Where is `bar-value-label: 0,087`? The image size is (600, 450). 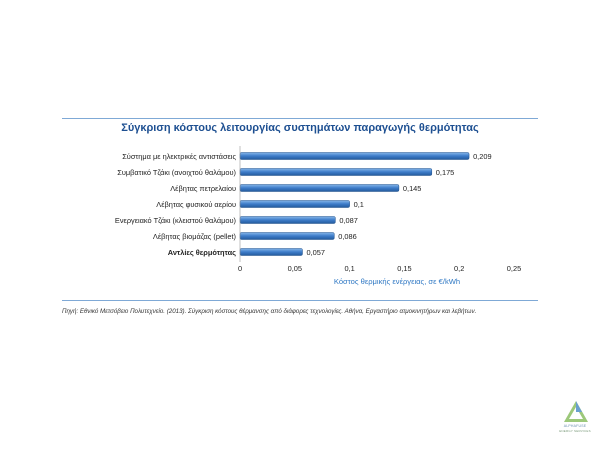
bar-value-label: 0,087 is located at coordinates (348, 220).